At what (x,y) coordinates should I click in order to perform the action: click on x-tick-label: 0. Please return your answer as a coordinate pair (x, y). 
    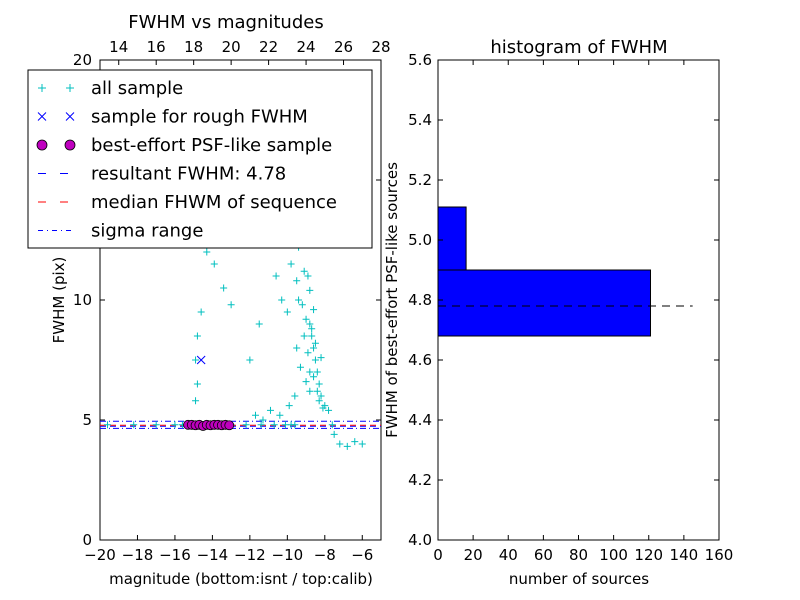
    Looking at the image, I should click on (438, 555).